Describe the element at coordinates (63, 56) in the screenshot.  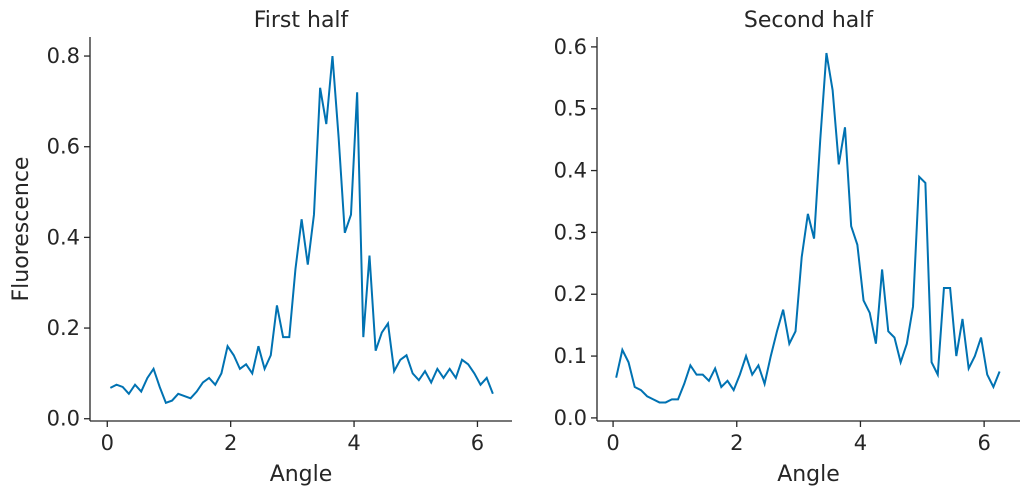
I see `y-tick-label: 0.8` at that location.